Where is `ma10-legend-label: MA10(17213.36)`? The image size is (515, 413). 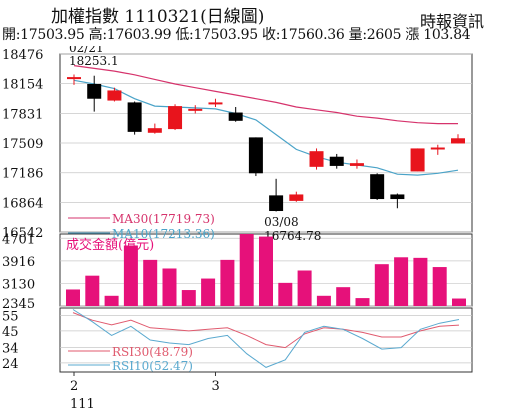
ma10-legend-label: MA10(17213.36) is located at coordinates (163, 234).